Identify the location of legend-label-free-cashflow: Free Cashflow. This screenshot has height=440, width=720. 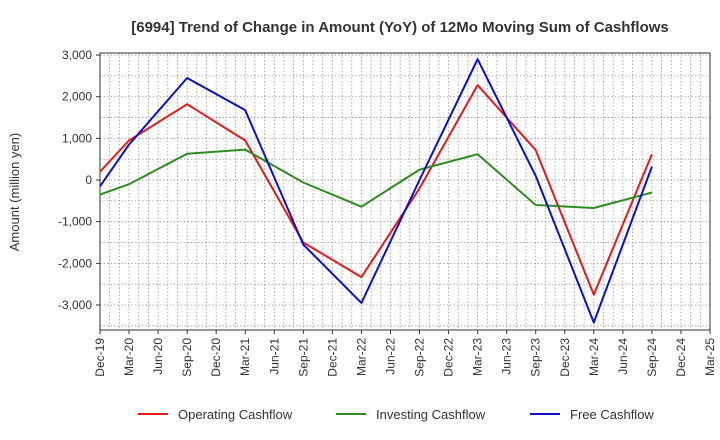
(612, 414).